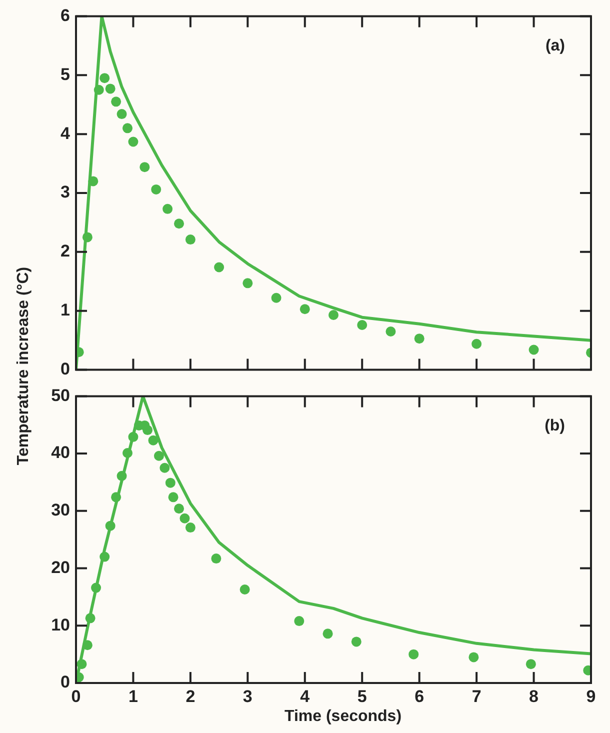 The image size is (610, 733). Describe the element at coordinates (191, 696) in the screenshot. I see `x-tick-label: 2` at that location.